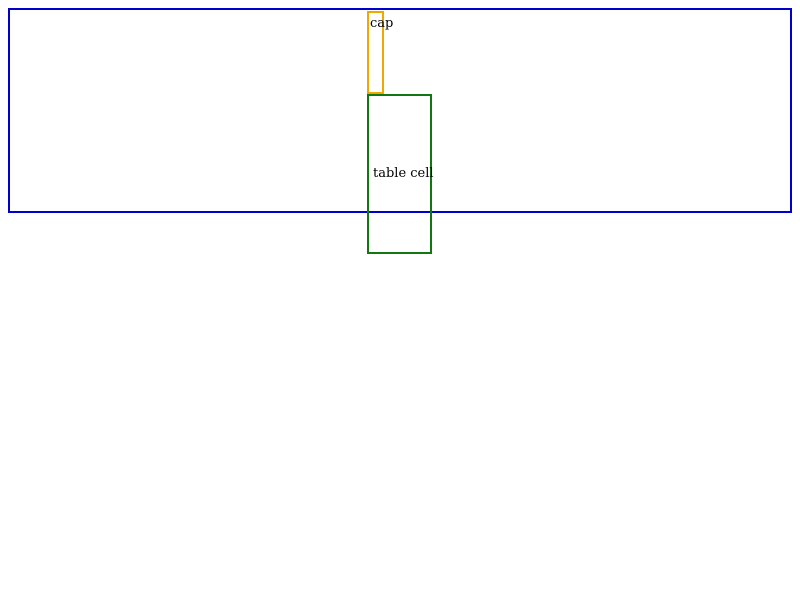  I want to click on caption-box, so click(375, 52).